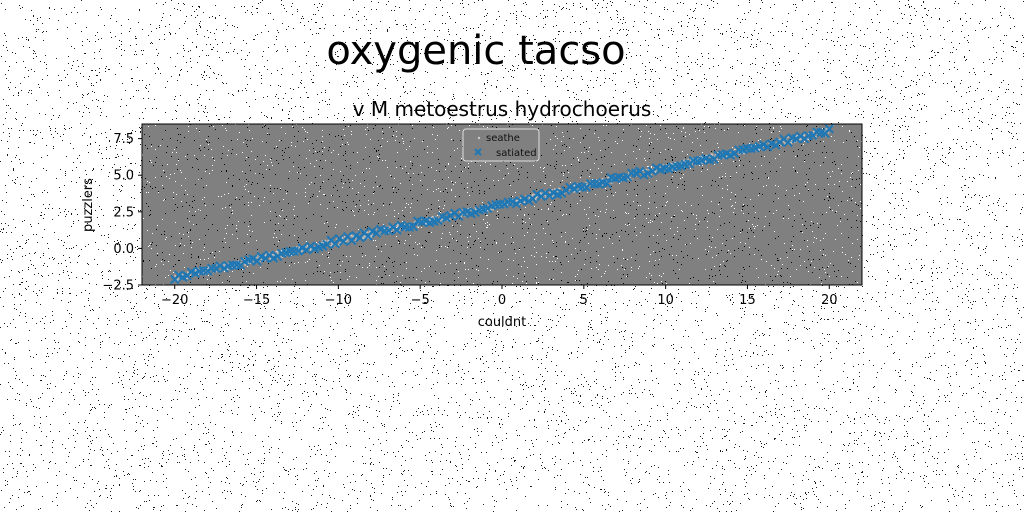 The image size is (1024, 512). Describe the element at coordinates (123, 176) in the screenshot. I see `y-tick-label: 5.0` at that location.